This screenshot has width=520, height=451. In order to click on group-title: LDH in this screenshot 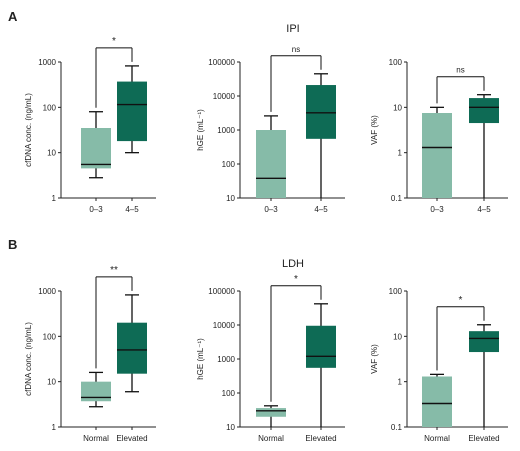, I will do `click(293, 264)`.